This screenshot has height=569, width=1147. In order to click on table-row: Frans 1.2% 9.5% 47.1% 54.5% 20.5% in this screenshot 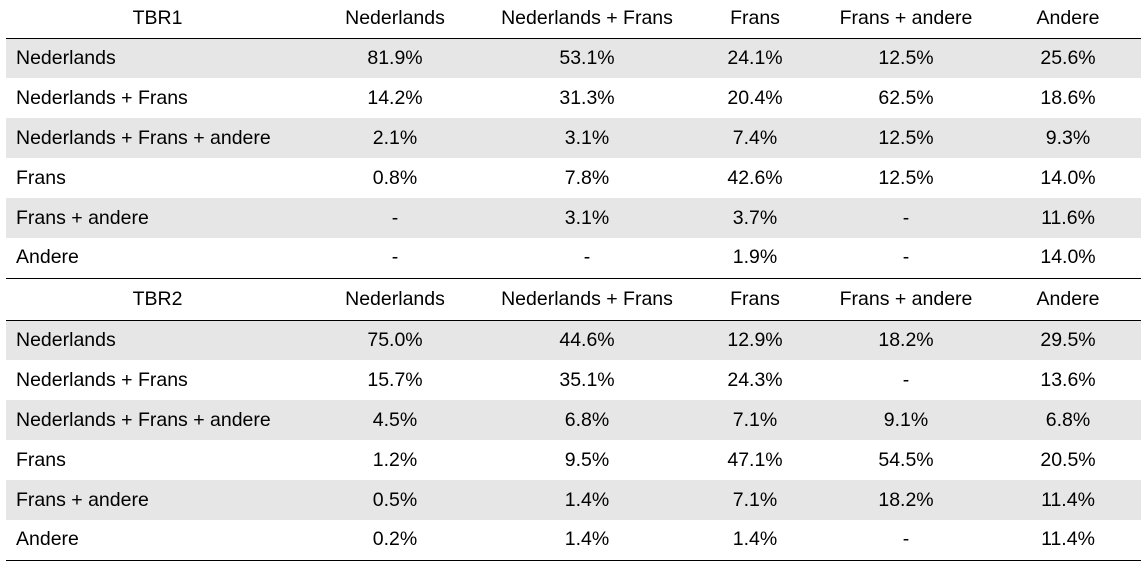, I will do `click(573, 460)`.